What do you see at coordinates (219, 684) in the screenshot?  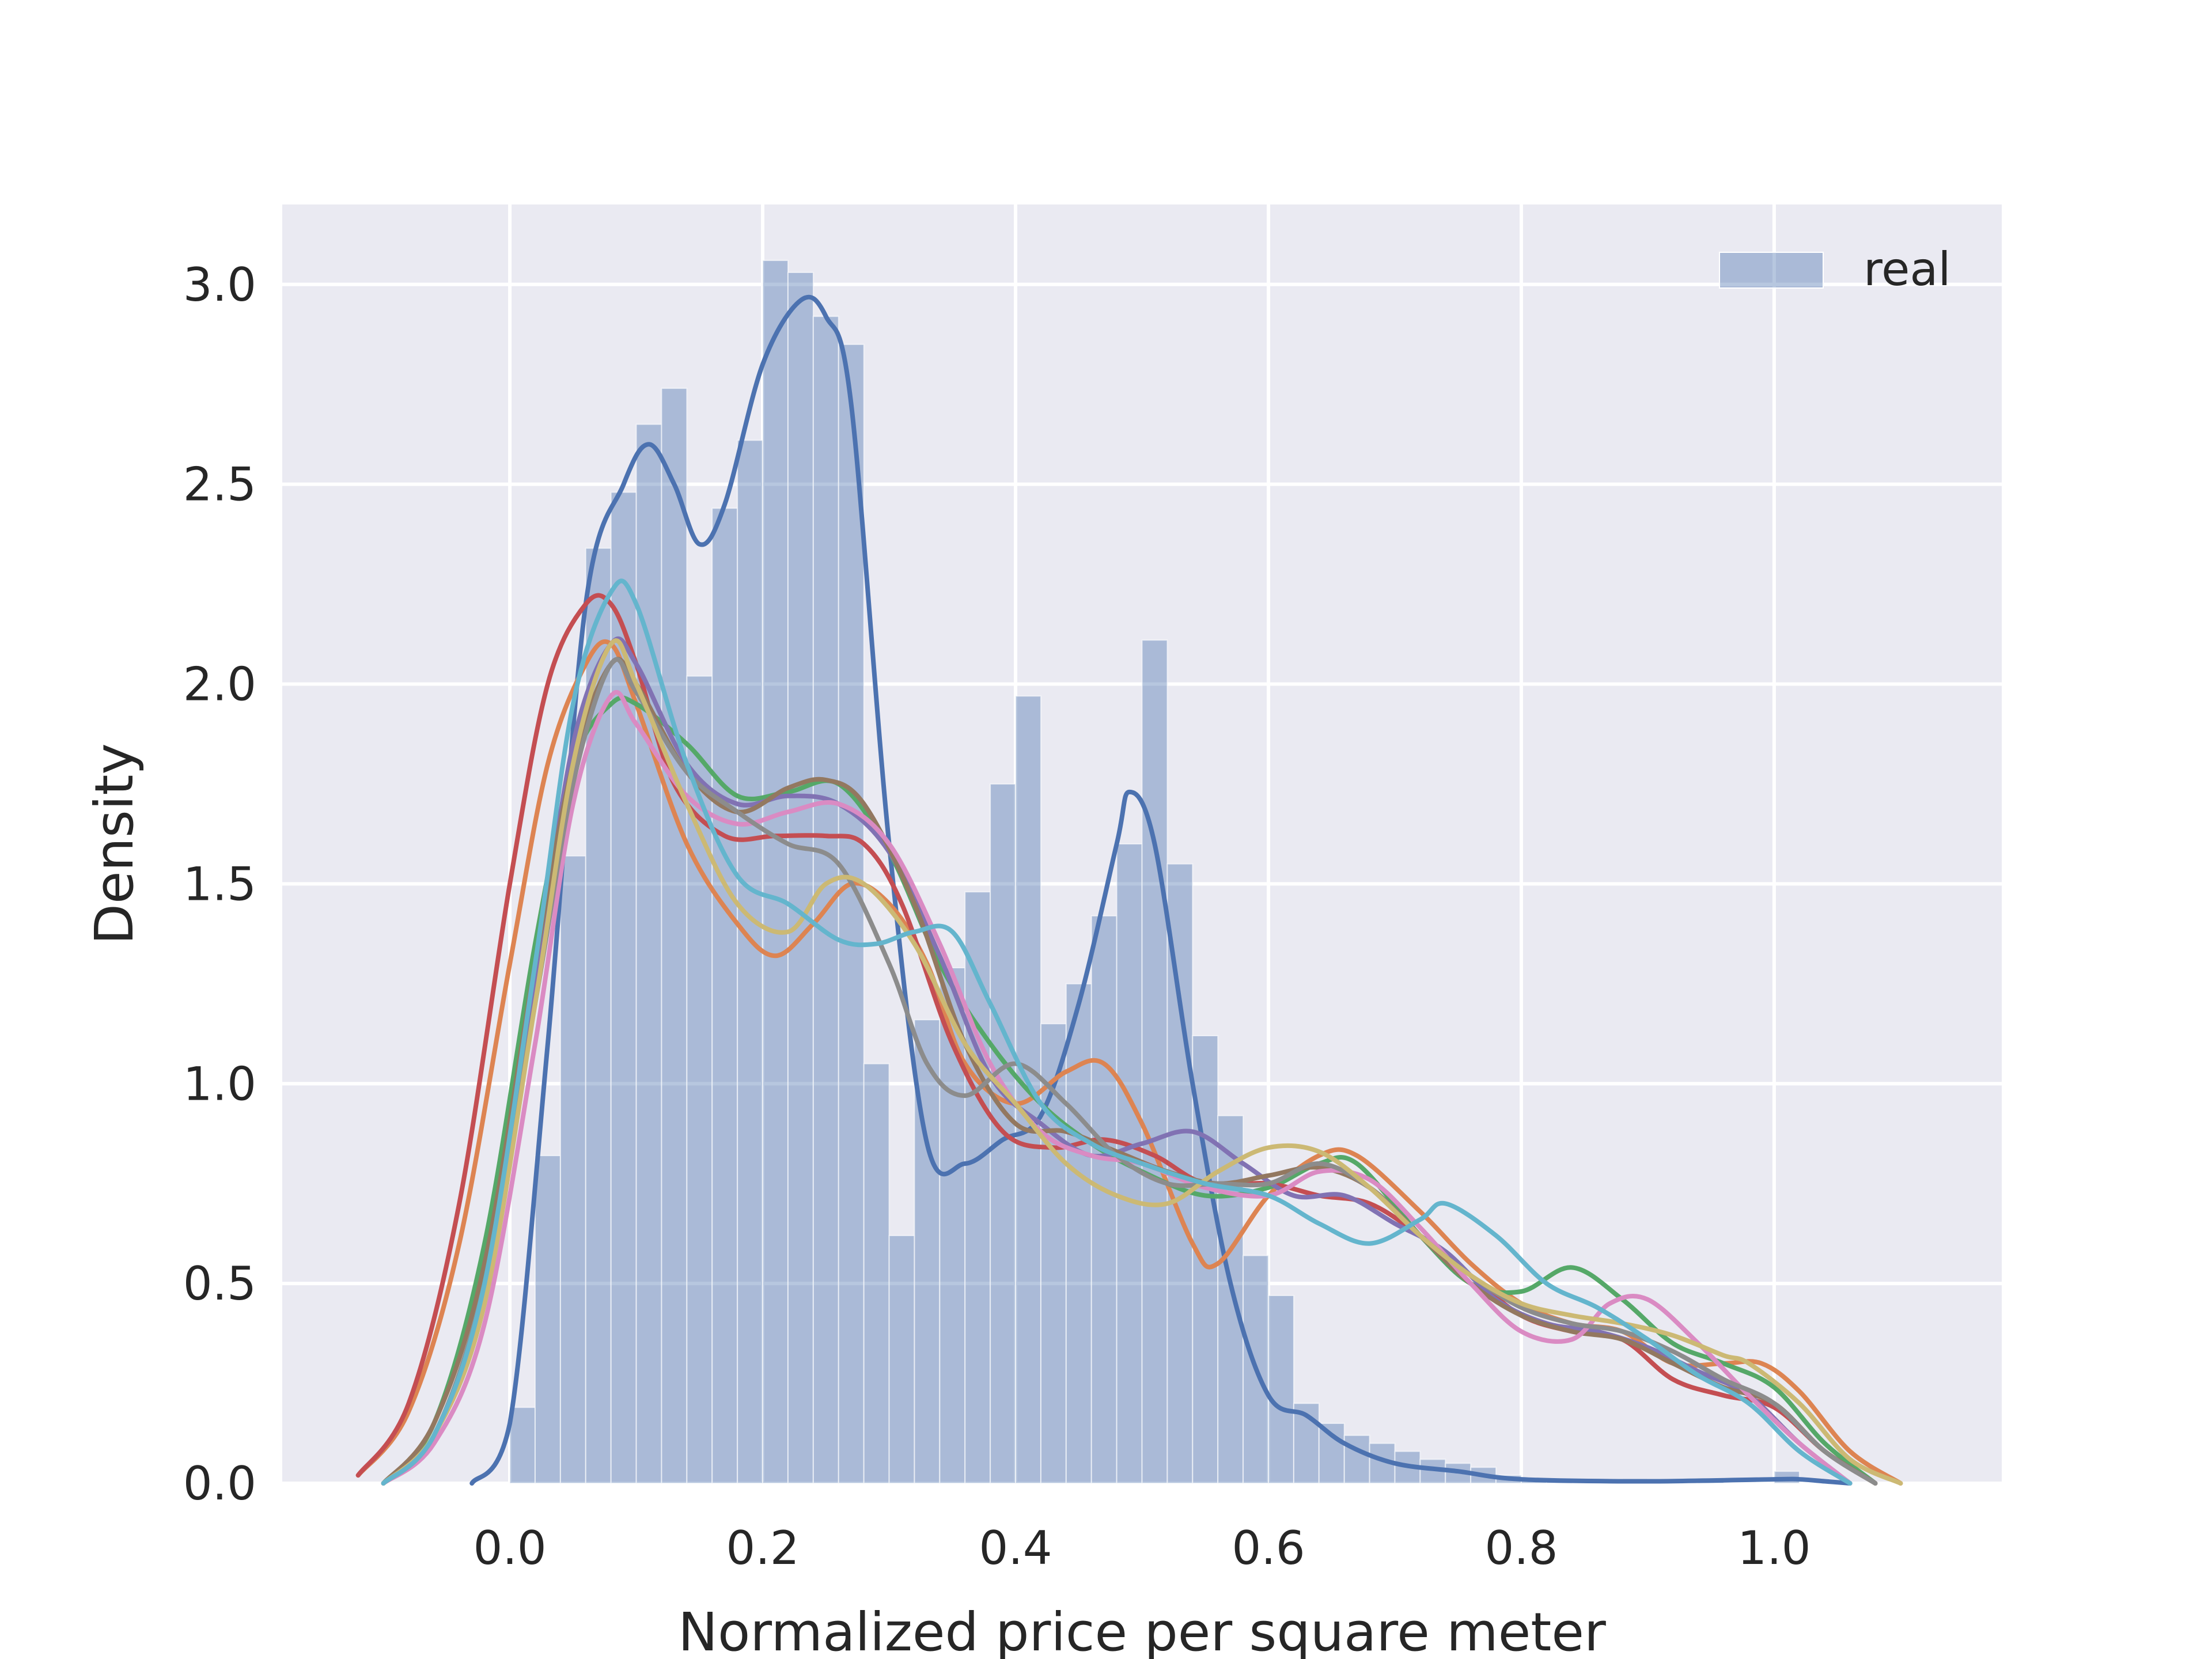 I see `y-tick-label: 2.0` at bounding box center [219, 684].